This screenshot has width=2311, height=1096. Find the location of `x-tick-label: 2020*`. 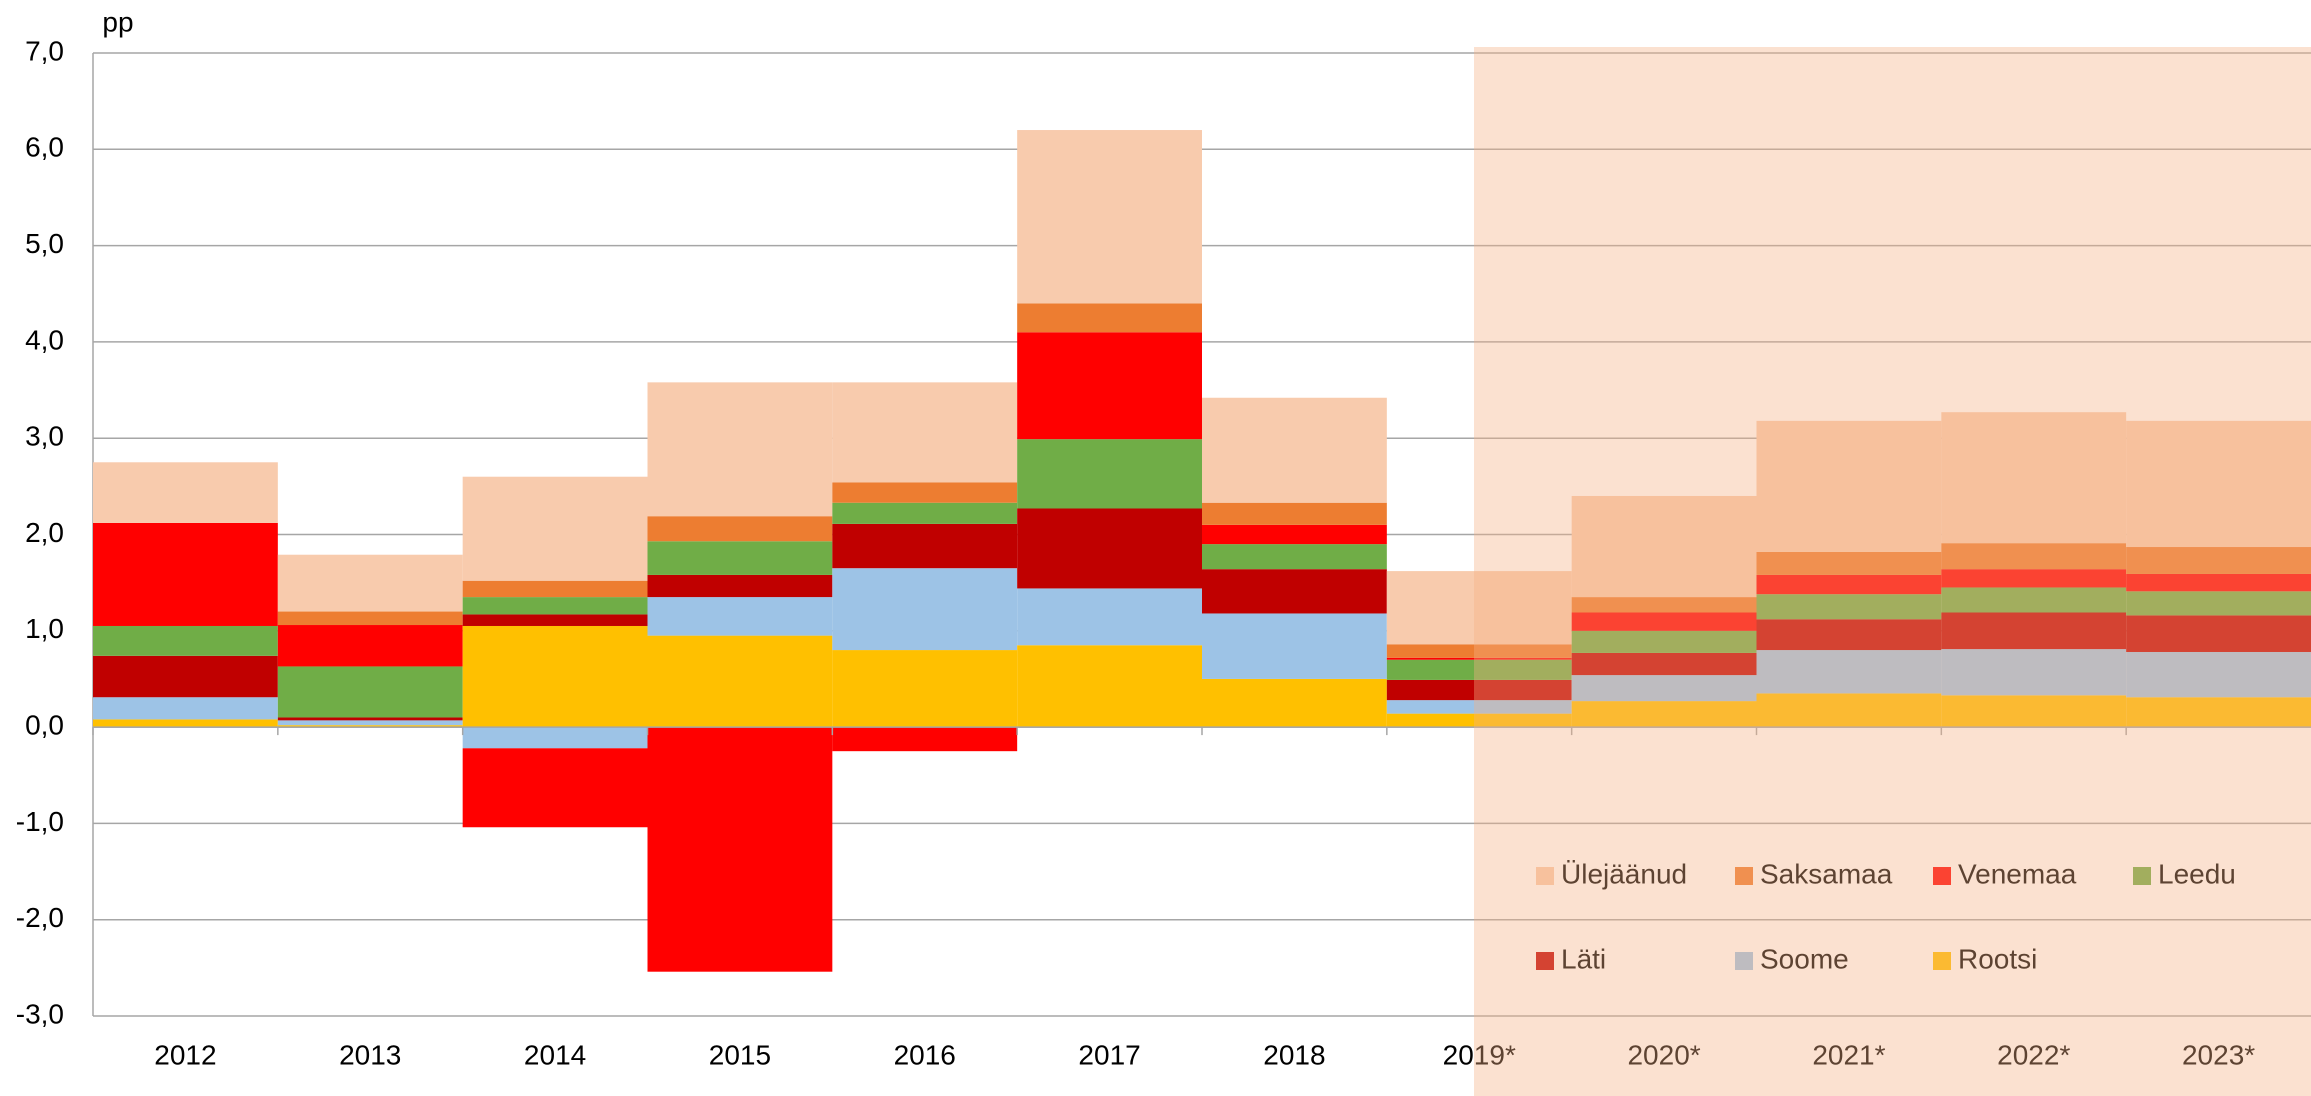

x-tick-label: 2020* is located at coordinates (1663, 1054).